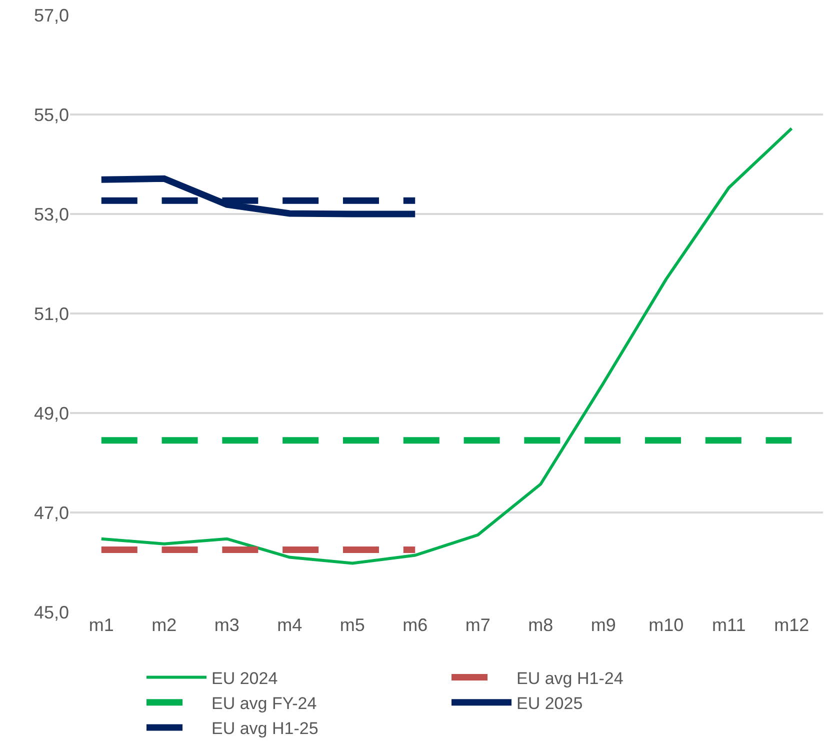  Describe the element at coordinates (352, 625) in the screenshot. I see `x-tick-label: m5` at that location.